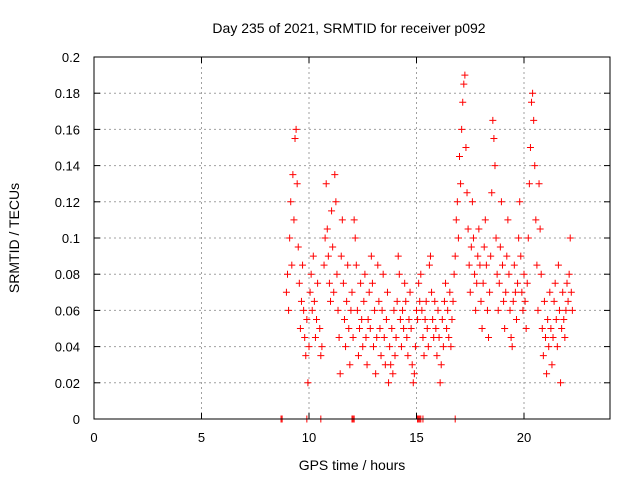 The image size is (640, 480). I want to click on x-tick-label: 10, so click(309, 437).